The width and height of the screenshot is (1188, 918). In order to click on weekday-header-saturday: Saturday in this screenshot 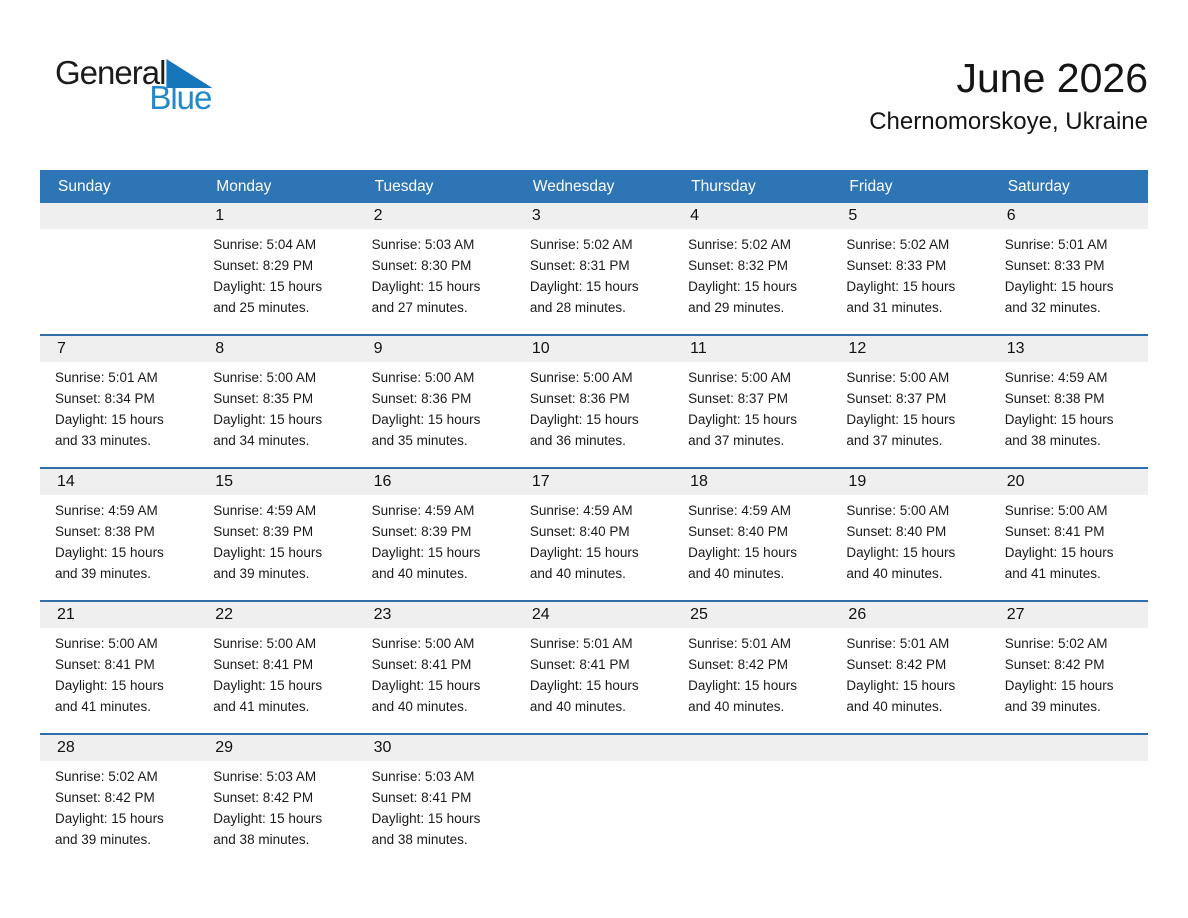, I will do `click(1038, 186)`.